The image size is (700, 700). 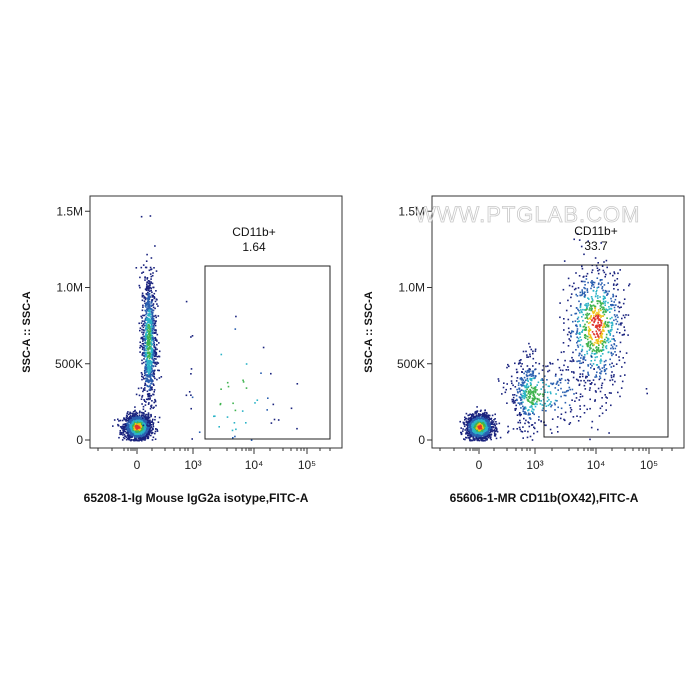 What do you see at coordinates (205, 328) in the screenshot?
I see `scatter-points` at bounding box center [205, 328].